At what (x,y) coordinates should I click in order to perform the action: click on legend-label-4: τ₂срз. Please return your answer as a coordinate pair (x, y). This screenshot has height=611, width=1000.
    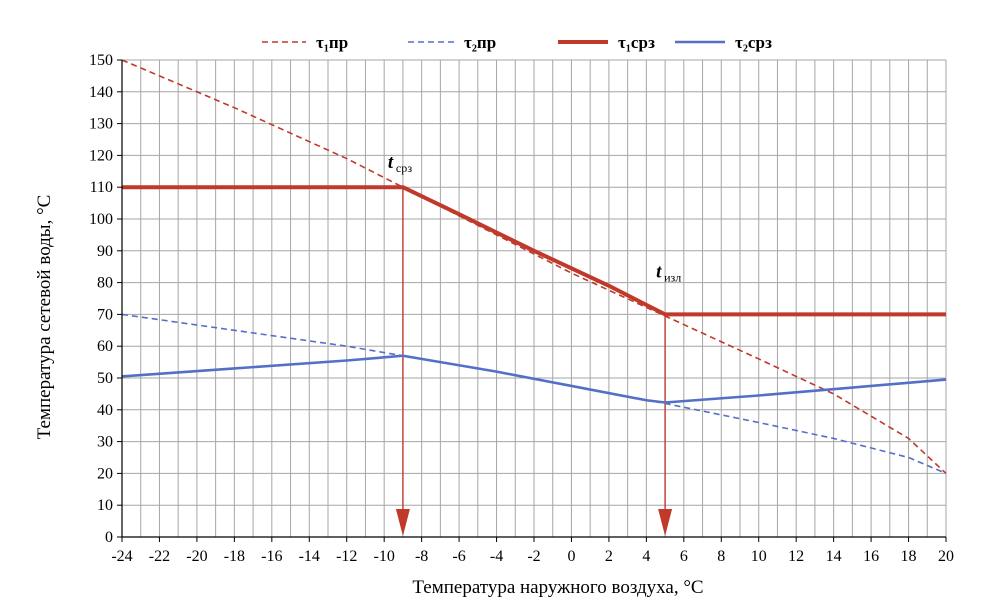
    Looking at the image, I should click on (753, 42).